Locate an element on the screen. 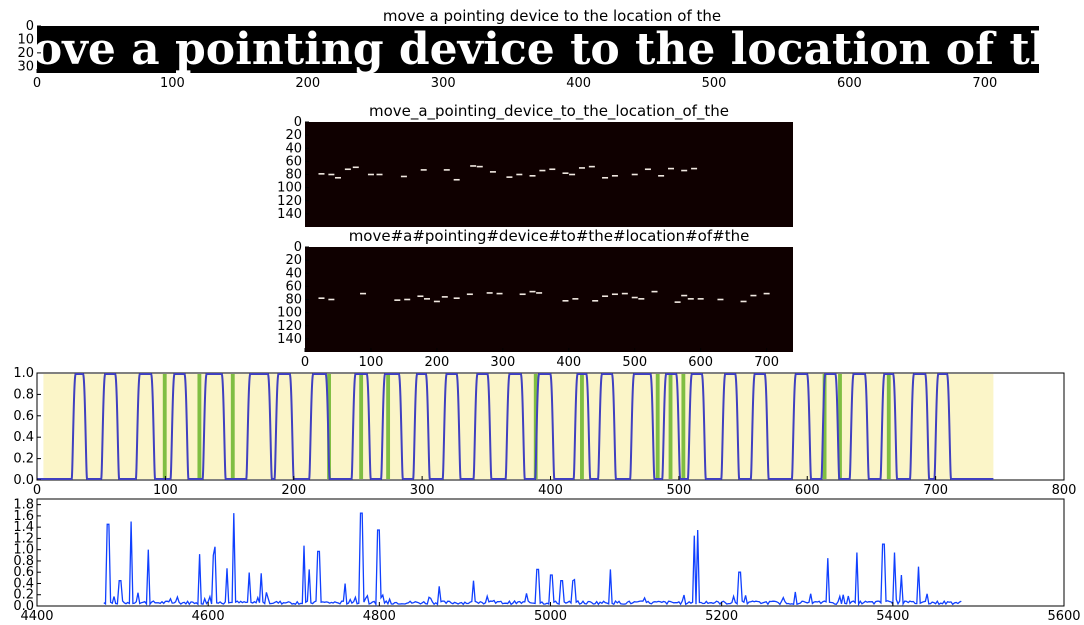 This screenshot has width=1084, height=625. yellow-series-band is located at coordinates (518, 426).